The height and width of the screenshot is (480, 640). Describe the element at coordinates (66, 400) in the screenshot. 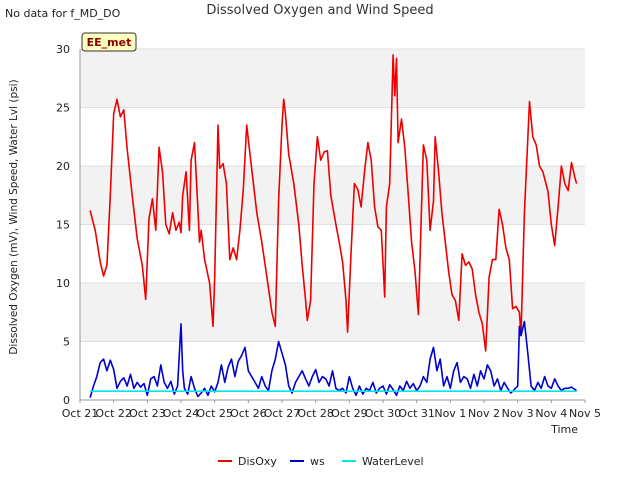

I see `y-tick-label: 0` at that location.